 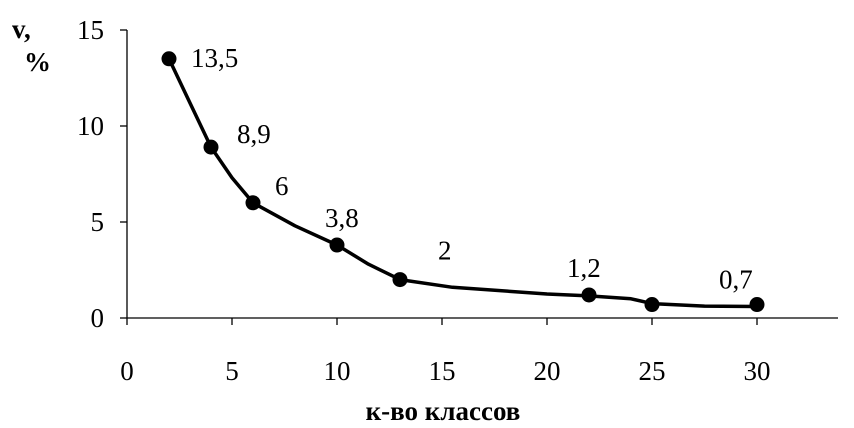 What do you see at coordinates (98, 318) in the screenshot?
I see `y-tick-label: 0` at bounding box center [98, 318].